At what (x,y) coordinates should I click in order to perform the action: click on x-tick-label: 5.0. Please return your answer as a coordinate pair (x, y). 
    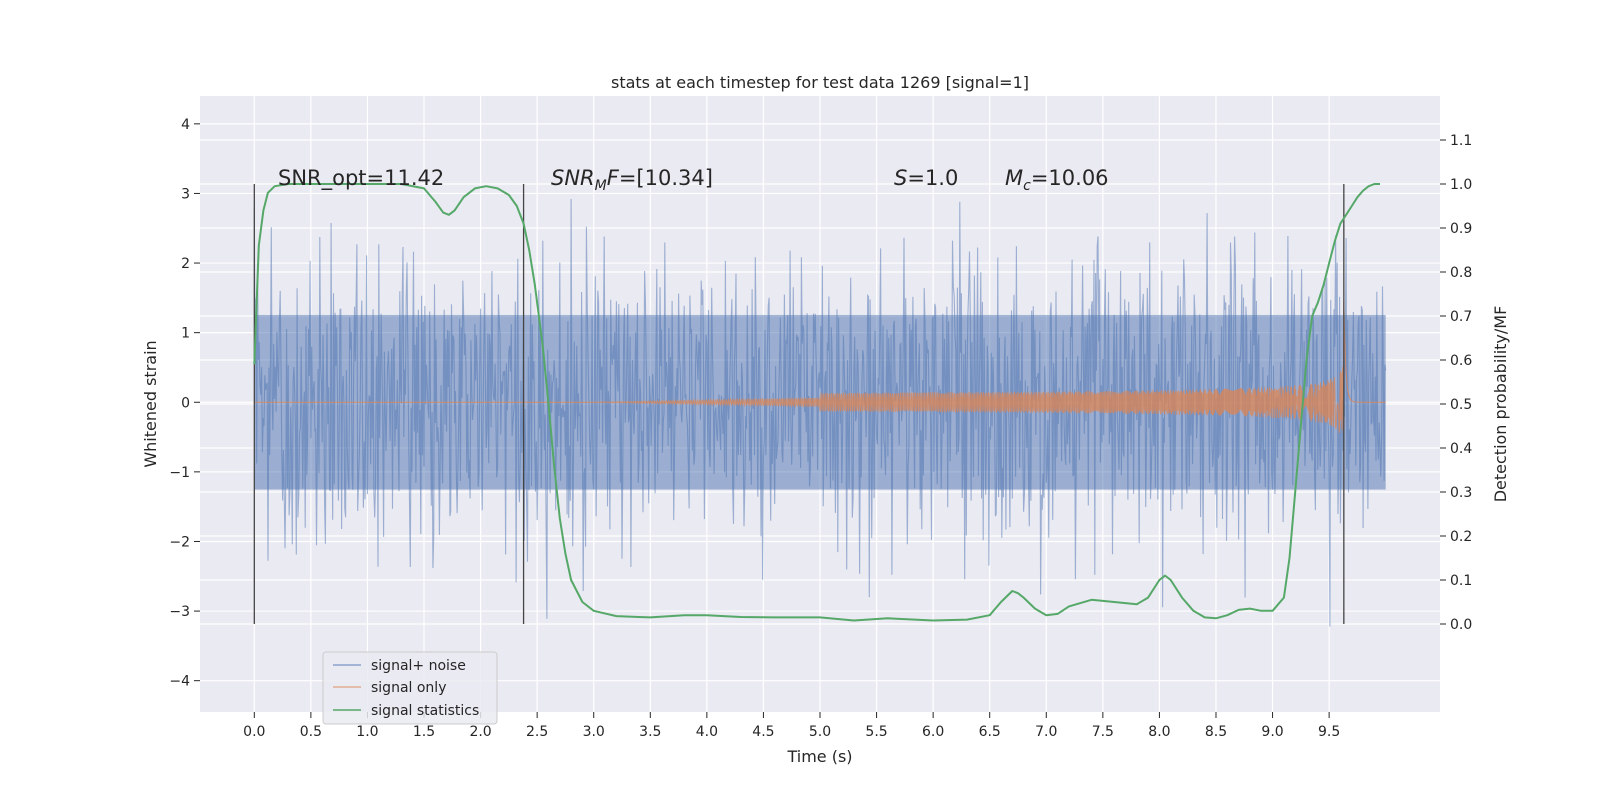
    Looking at the image, I should click on (820, 732).